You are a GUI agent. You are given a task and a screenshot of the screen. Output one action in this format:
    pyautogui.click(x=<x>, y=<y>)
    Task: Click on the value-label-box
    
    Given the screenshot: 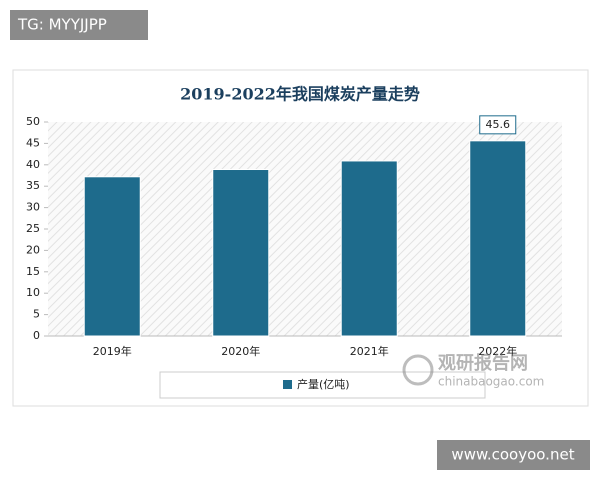 What is the action you would take?
    pyautogui.click(x=498, y=125)
    